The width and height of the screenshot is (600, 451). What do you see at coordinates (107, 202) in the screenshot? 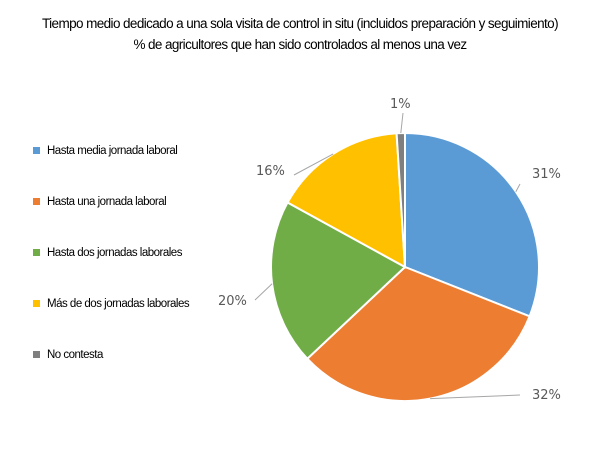
I see `legend-label: Hasta una jornada laboral` at bounding box center [107, 202].